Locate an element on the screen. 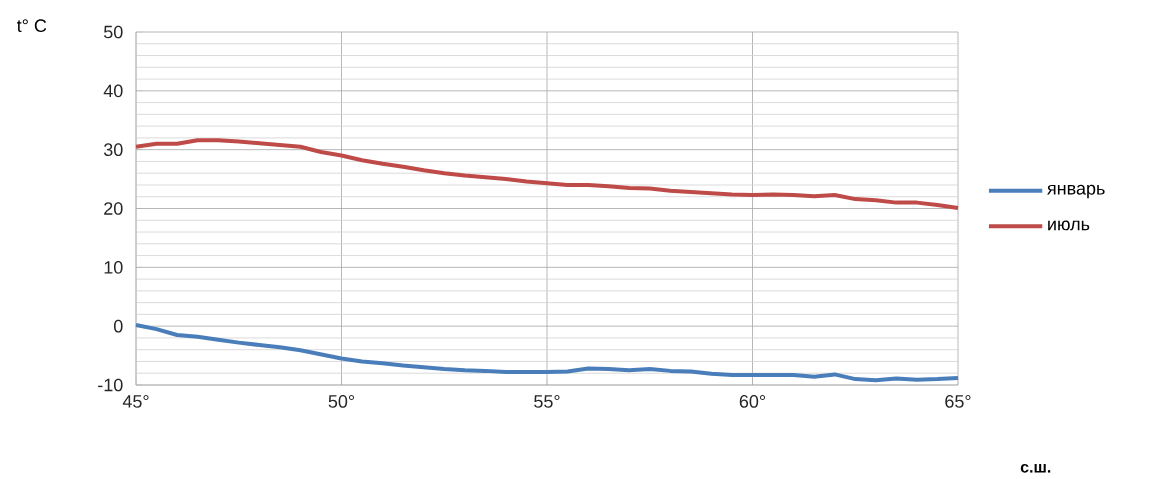 The image size is (1158, 479). x-axis-title: с.ш. is located at coordinates (1035, 468).